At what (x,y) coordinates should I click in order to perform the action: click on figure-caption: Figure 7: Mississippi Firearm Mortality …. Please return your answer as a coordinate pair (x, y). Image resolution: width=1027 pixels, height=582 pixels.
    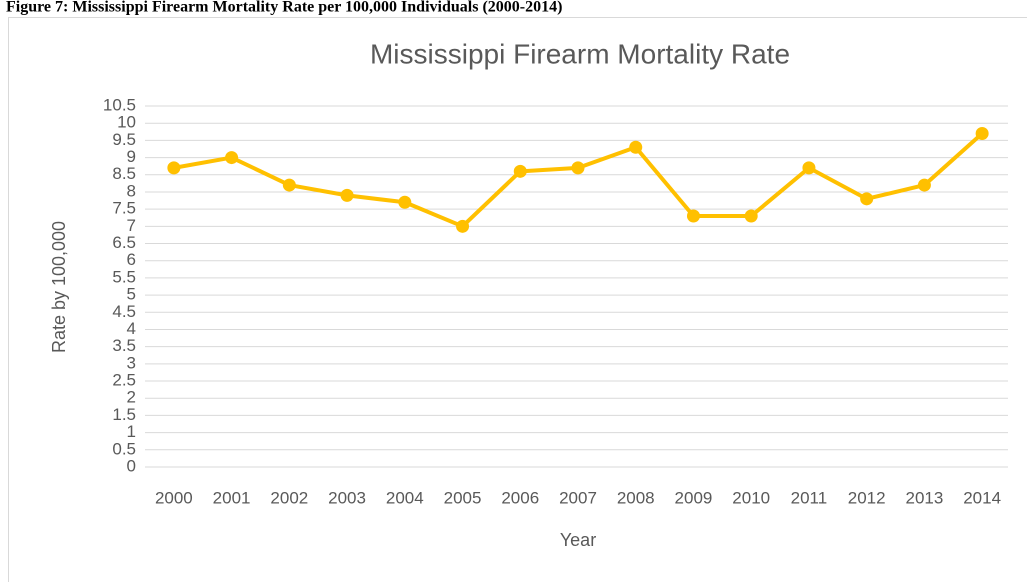
    Looking at the image, I should click on (284, 8).